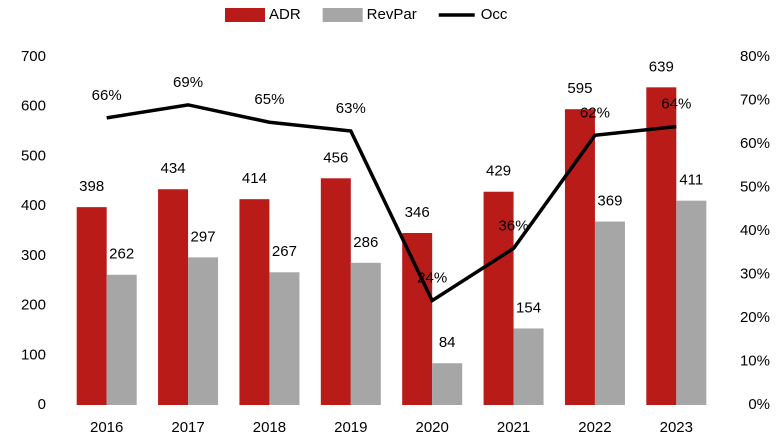  I want to click on data-label: 63%, so click(351, 108).